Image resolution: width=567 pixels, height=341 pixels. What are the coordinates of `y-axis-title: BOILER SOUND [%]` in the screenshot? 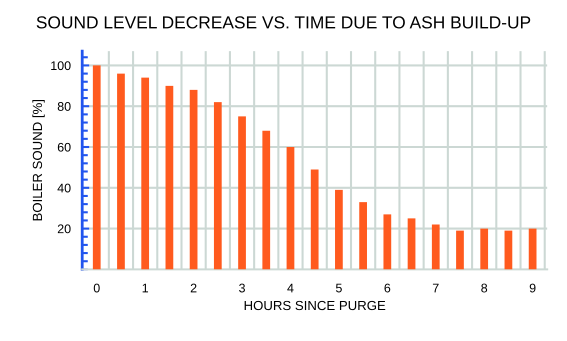 It's located at (38, 160).